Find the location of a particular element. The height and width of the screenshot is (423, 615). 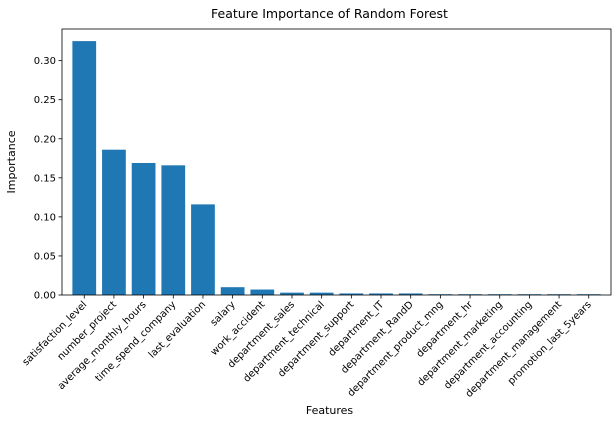

bar-salary is located at coordinates (232, 291).